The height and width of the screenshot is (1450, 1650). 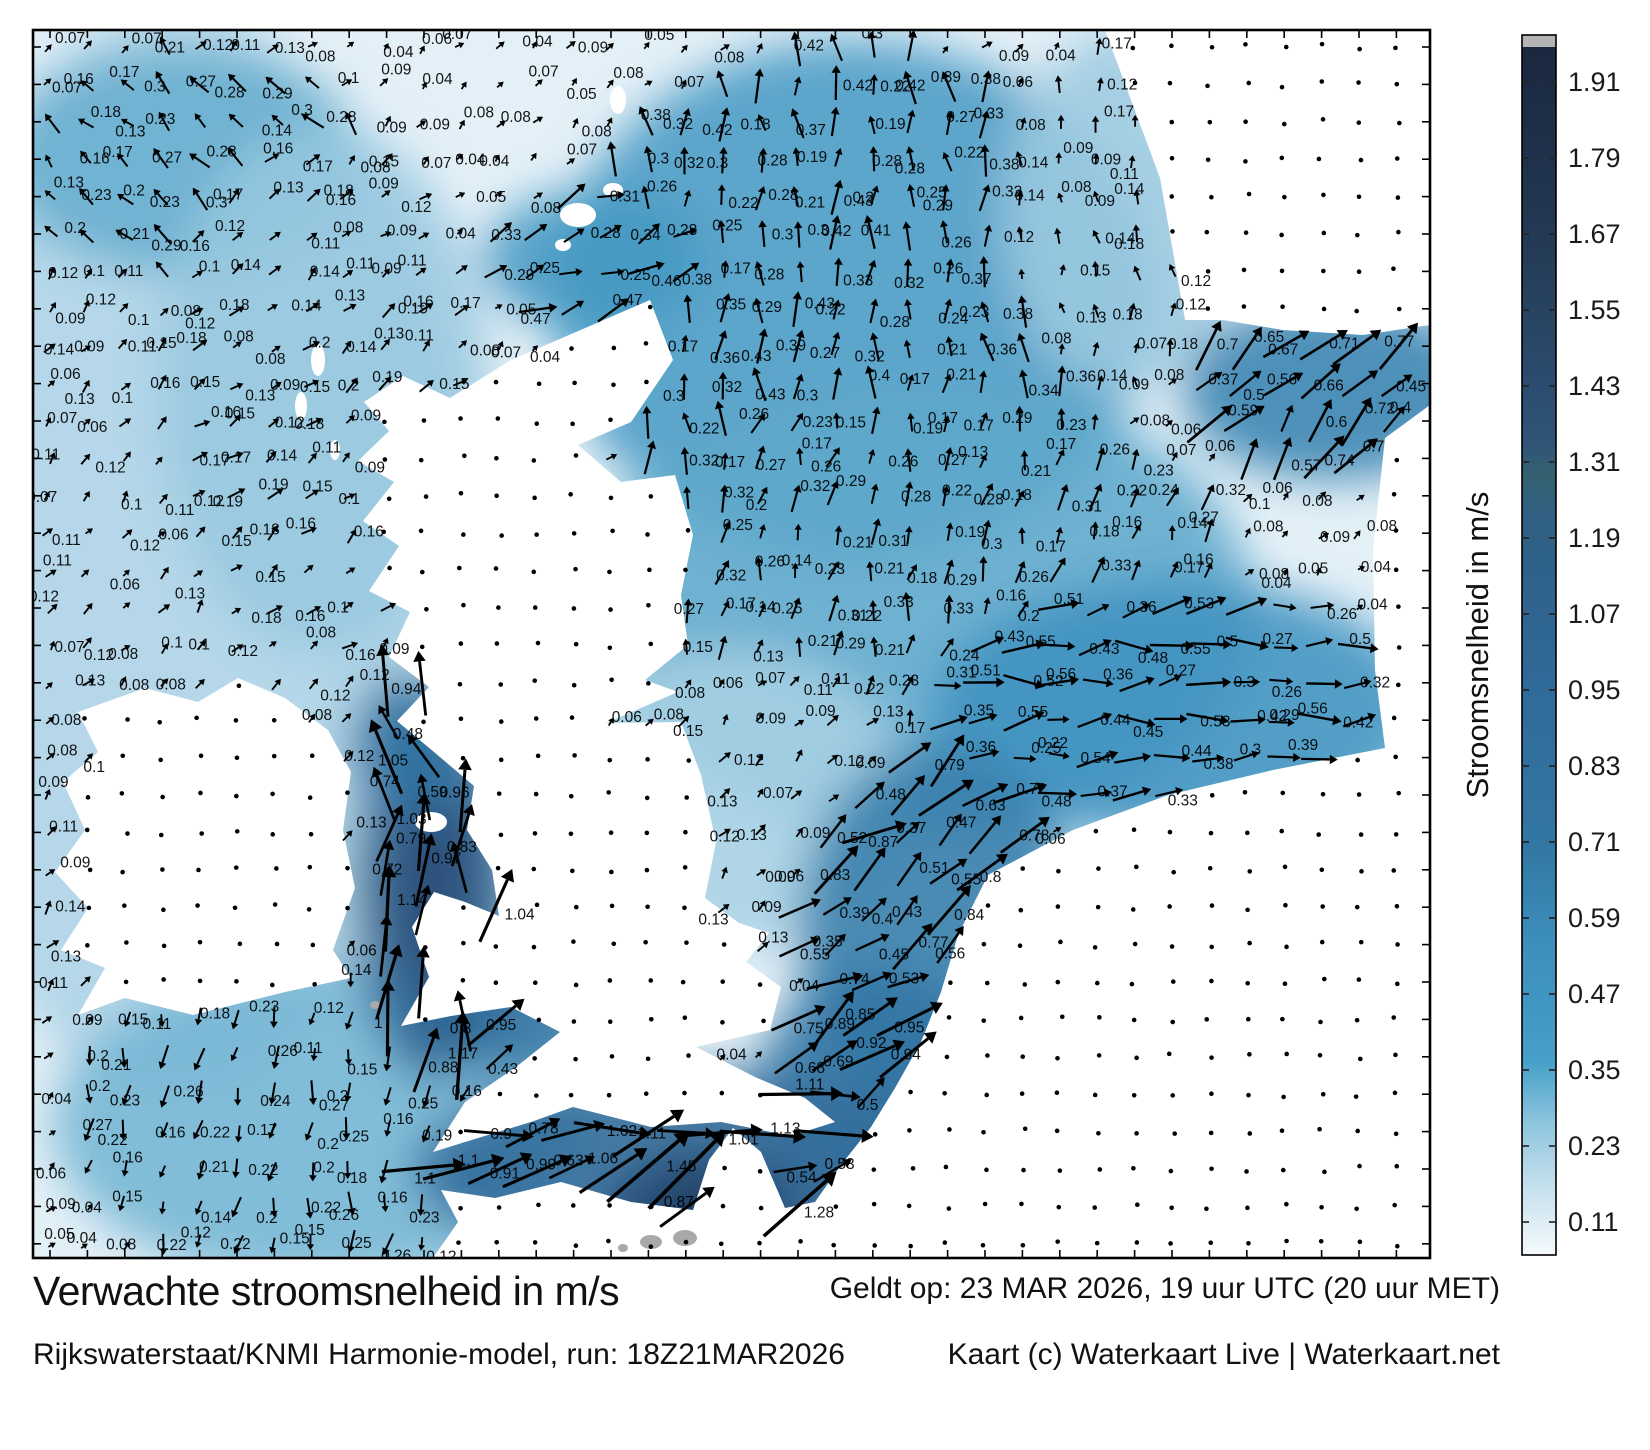 I want to click on speed-label: 0.54, so click(x=1096, y=758).